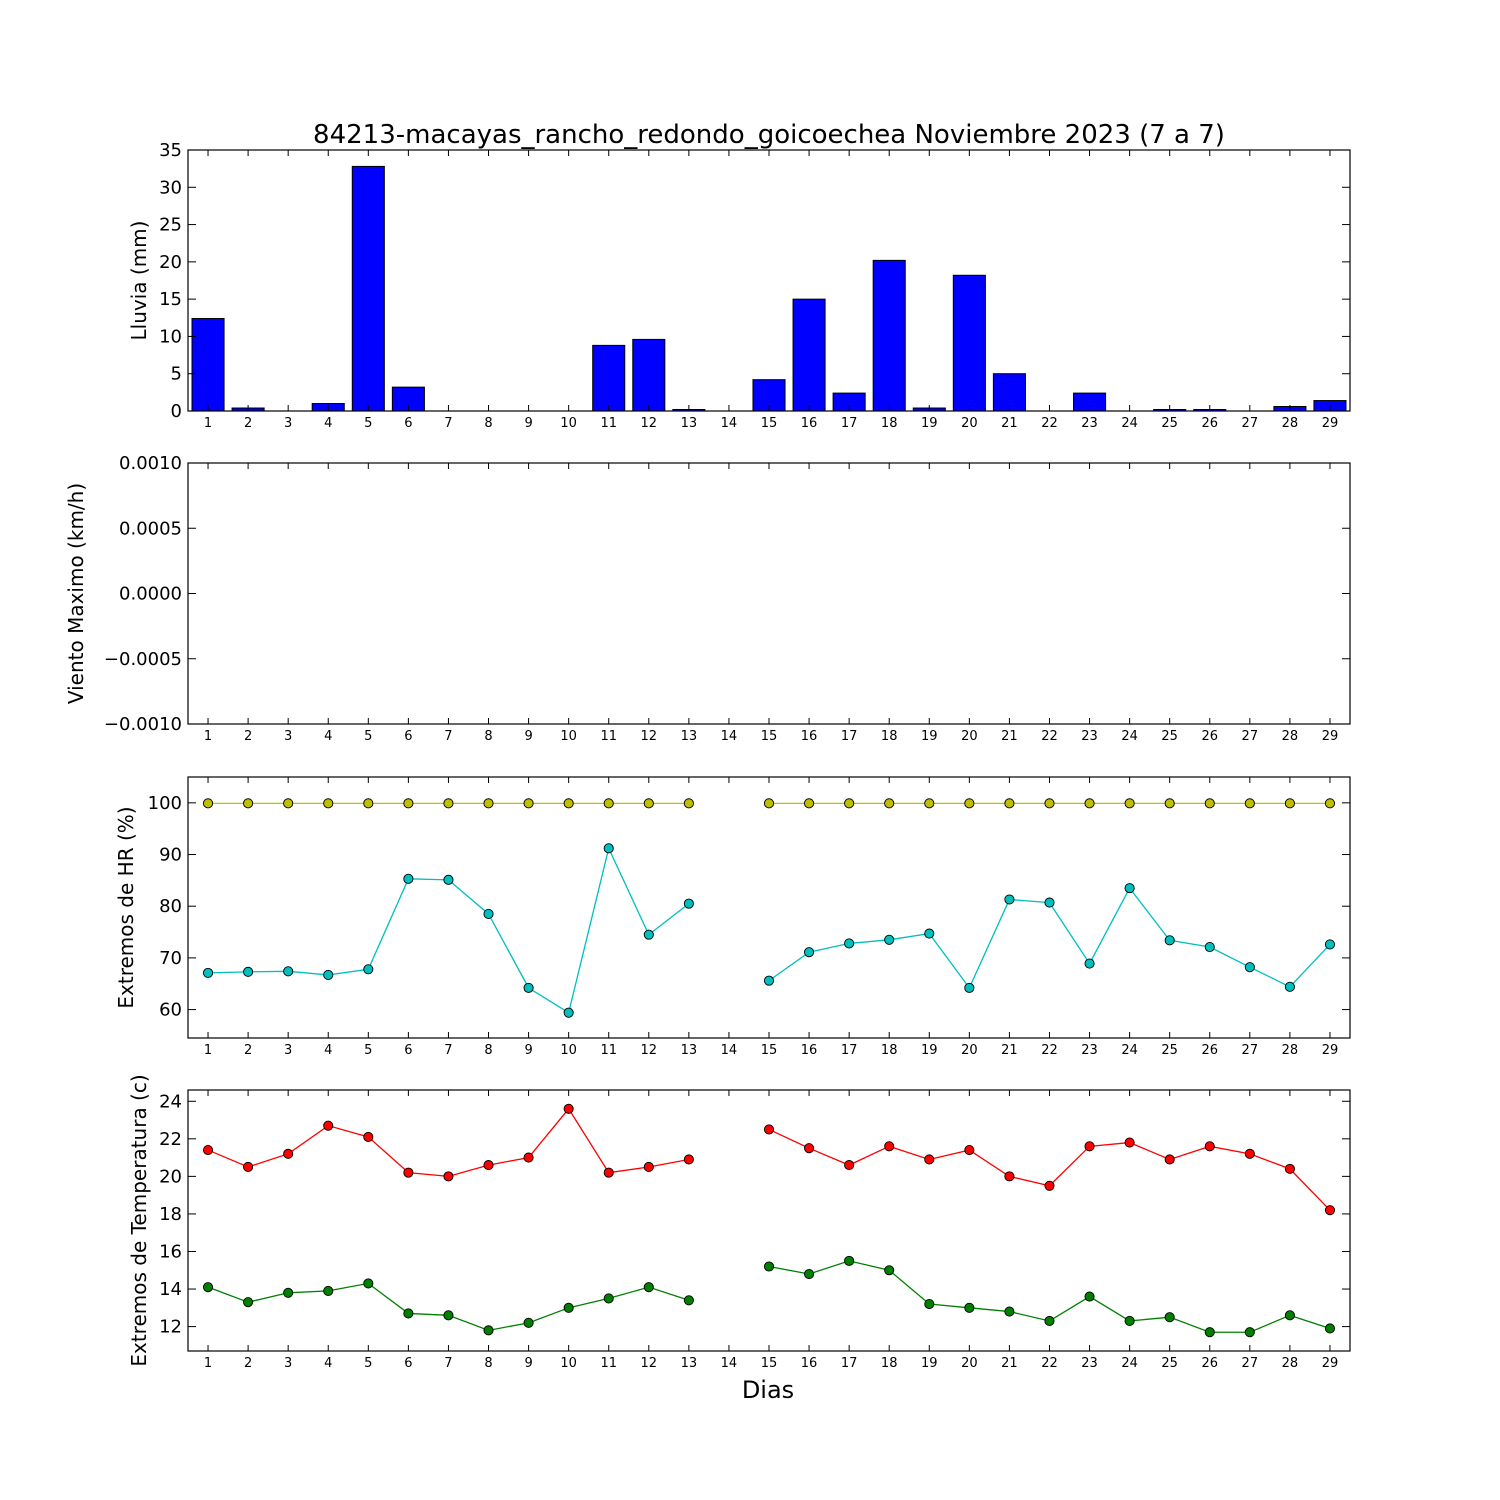 The width and height of the screenshot is (1500, 1500). Describe the element at coordinates (150, 463) in the screenshot. I see `wind-ytick-label: 0.0010` at that location.